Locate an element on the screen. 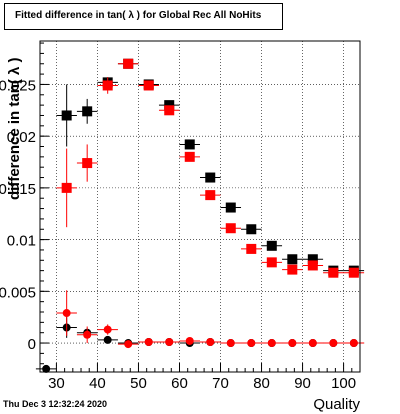  y-tick-label: 0.01 is located at coordinates (21, 241).